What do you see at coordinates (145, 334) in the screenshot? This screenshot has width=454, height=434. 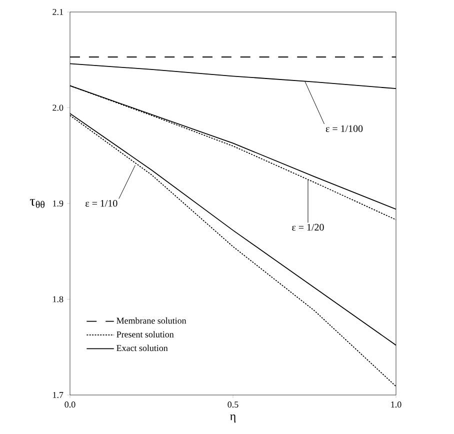 I see `legend-label: Present solution` at bounding box center [145, 334].